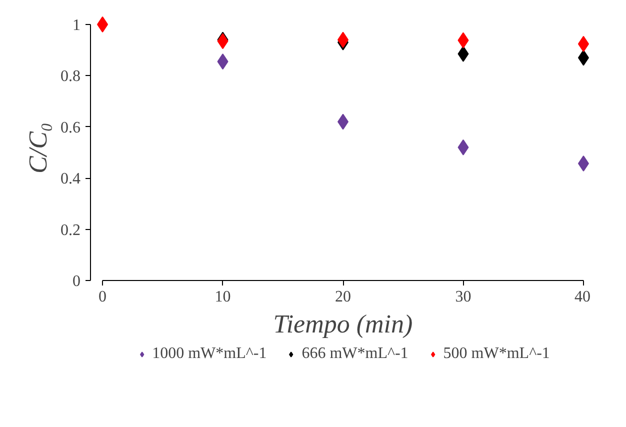 The image size is (626, 427). Describe the element at coordinates (70, 230) in the screenshot. I see `y-tick-label: 0.2` at that location.